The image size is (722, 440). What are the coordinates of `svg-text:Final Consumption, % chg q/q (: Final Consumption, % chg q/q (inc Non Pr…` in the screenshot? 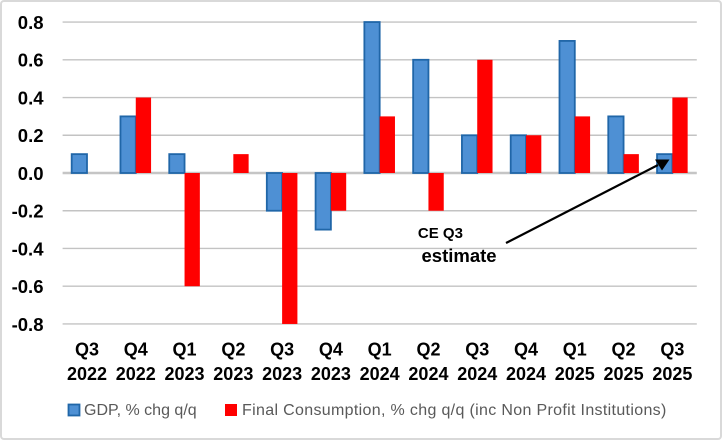 It's located at (454, 410).